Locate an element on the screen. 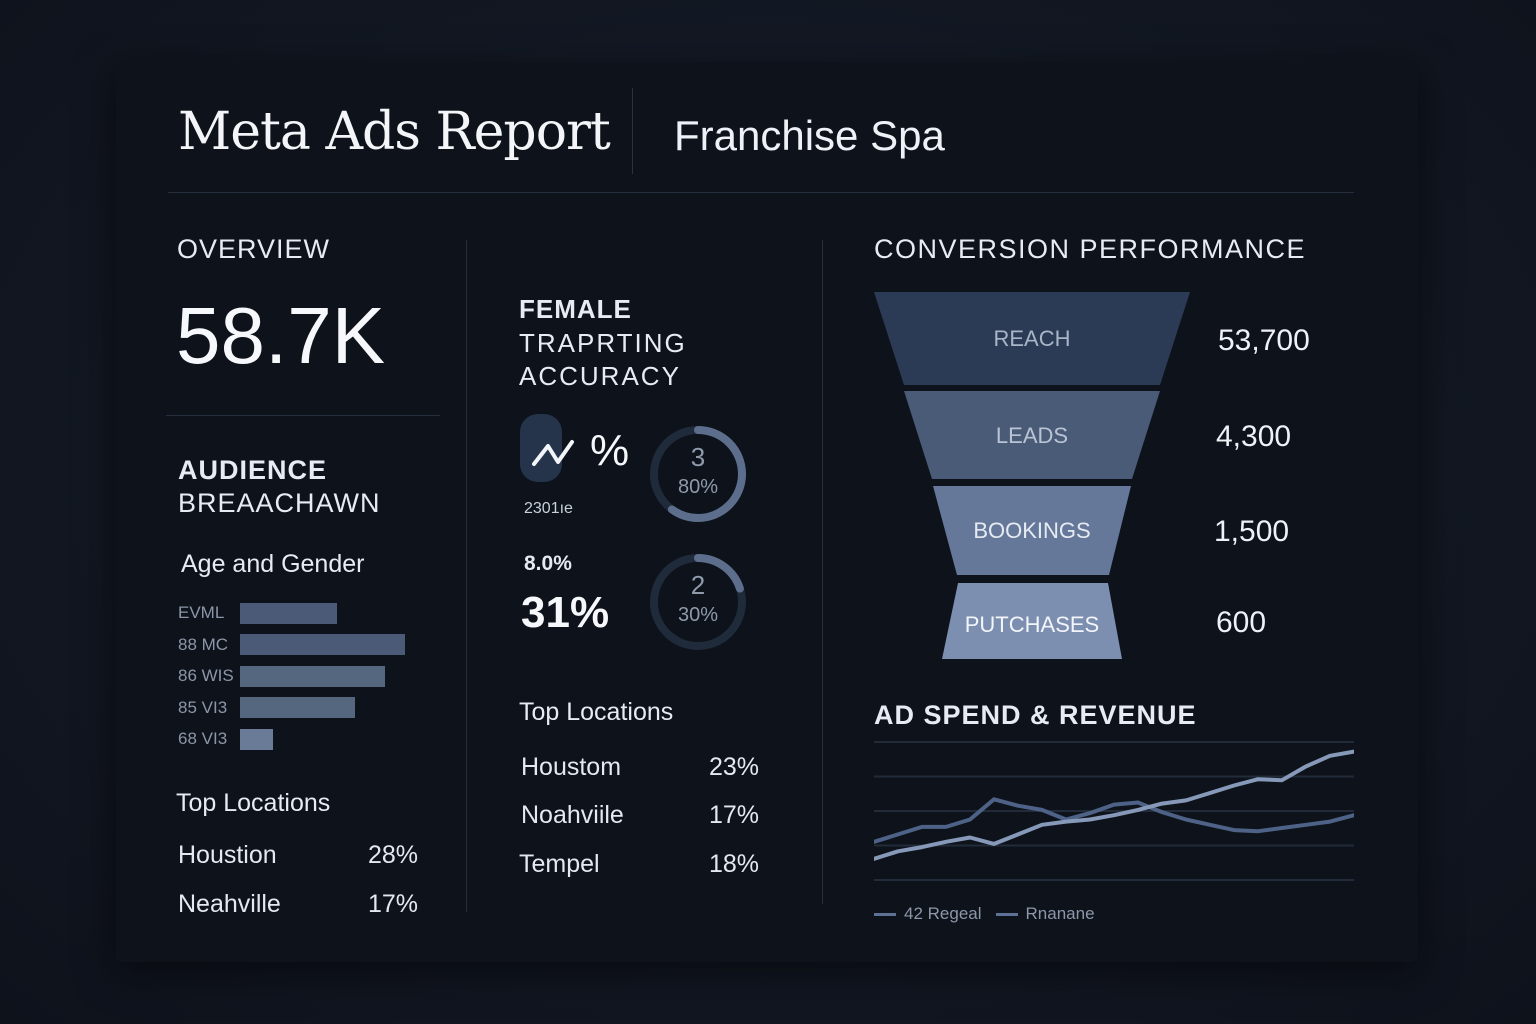  ring-2-bottom: 30% is located at coordinates (698, 615).